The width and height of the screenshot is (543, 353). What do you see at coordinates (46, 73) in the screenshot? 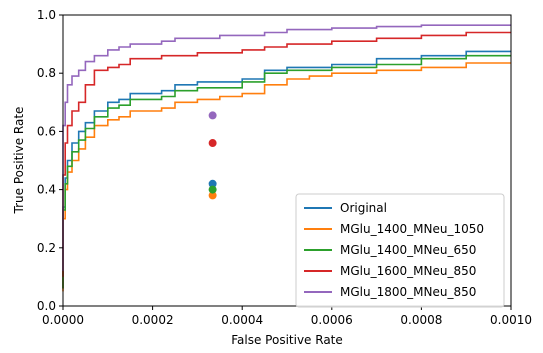
I see `y-tick-label-4: 0.8` at bounding box center [46, 73].